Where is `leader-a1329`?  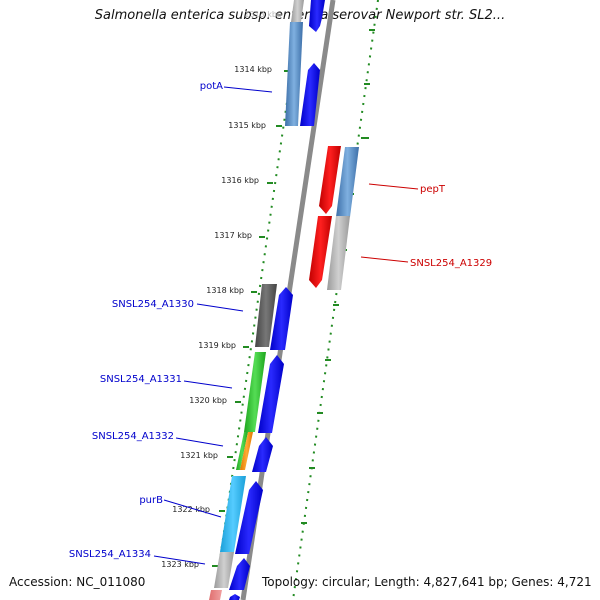 leader-a1329 is located at coordinates (384, 259).